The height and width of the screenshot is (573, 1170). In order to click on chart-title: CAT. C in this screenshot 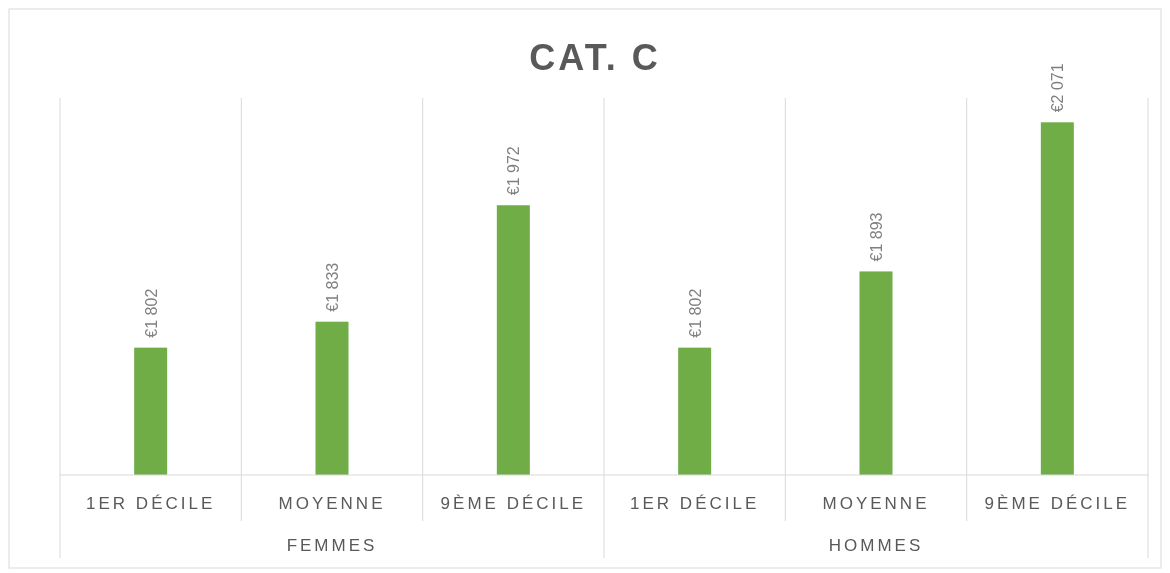, I will do `click(595, 57)`.